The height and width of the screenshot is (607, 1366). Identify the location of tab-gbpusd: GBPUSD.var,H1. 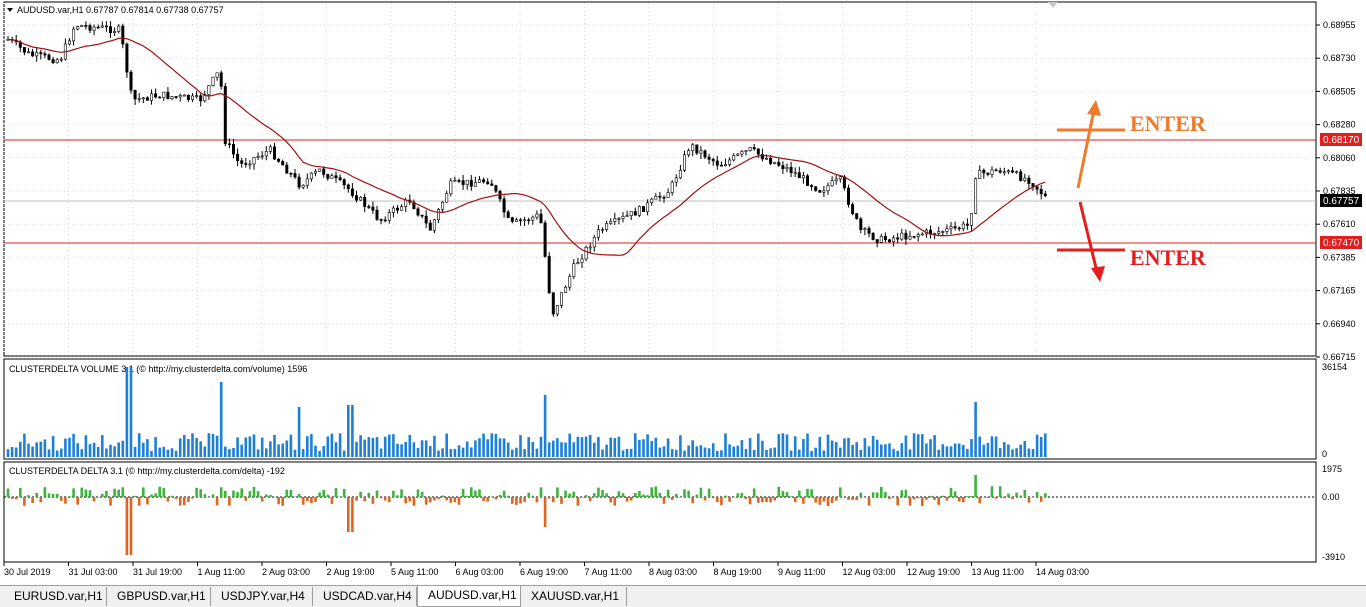
(159, 596).